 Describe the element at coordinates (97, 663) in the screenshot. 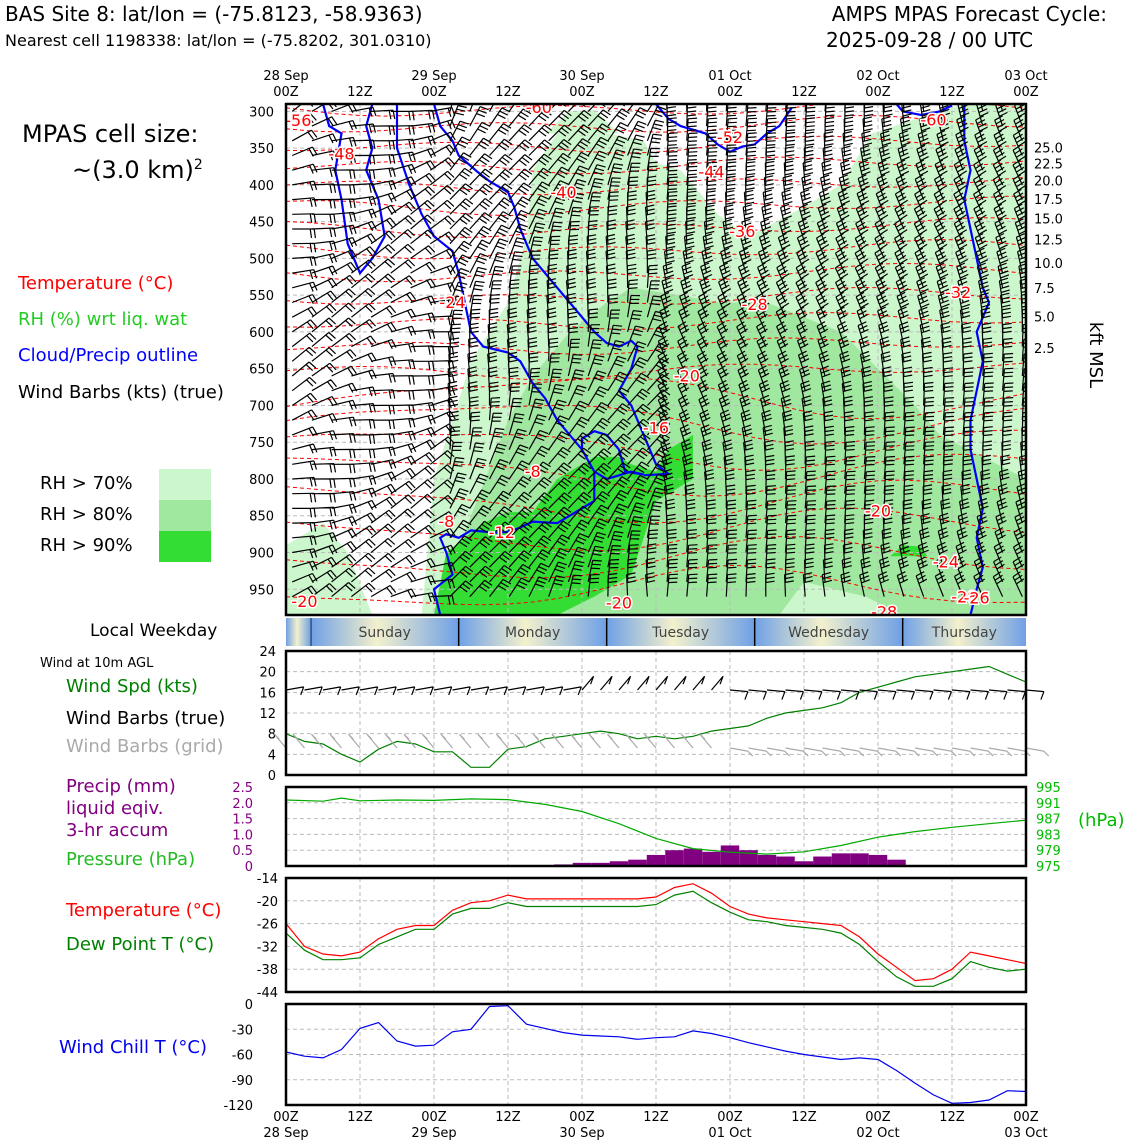

I see `wind-10m-label: Wind at 10m AGL` at that location.